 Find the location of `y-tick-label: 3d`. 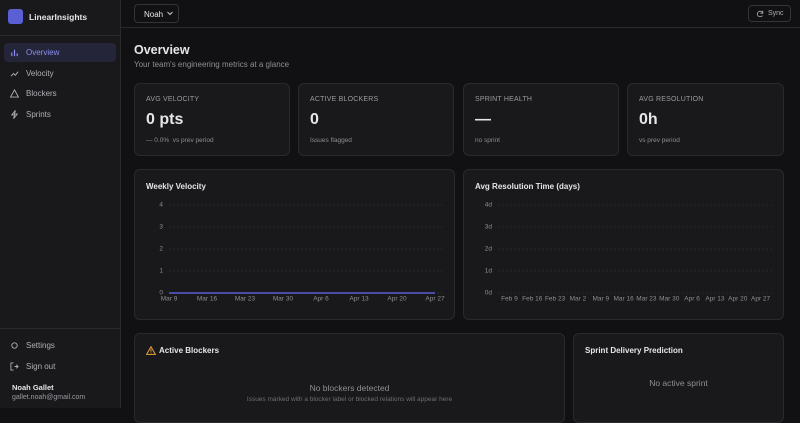

y-tick-label: 3d is located at coordinates (489, 227).